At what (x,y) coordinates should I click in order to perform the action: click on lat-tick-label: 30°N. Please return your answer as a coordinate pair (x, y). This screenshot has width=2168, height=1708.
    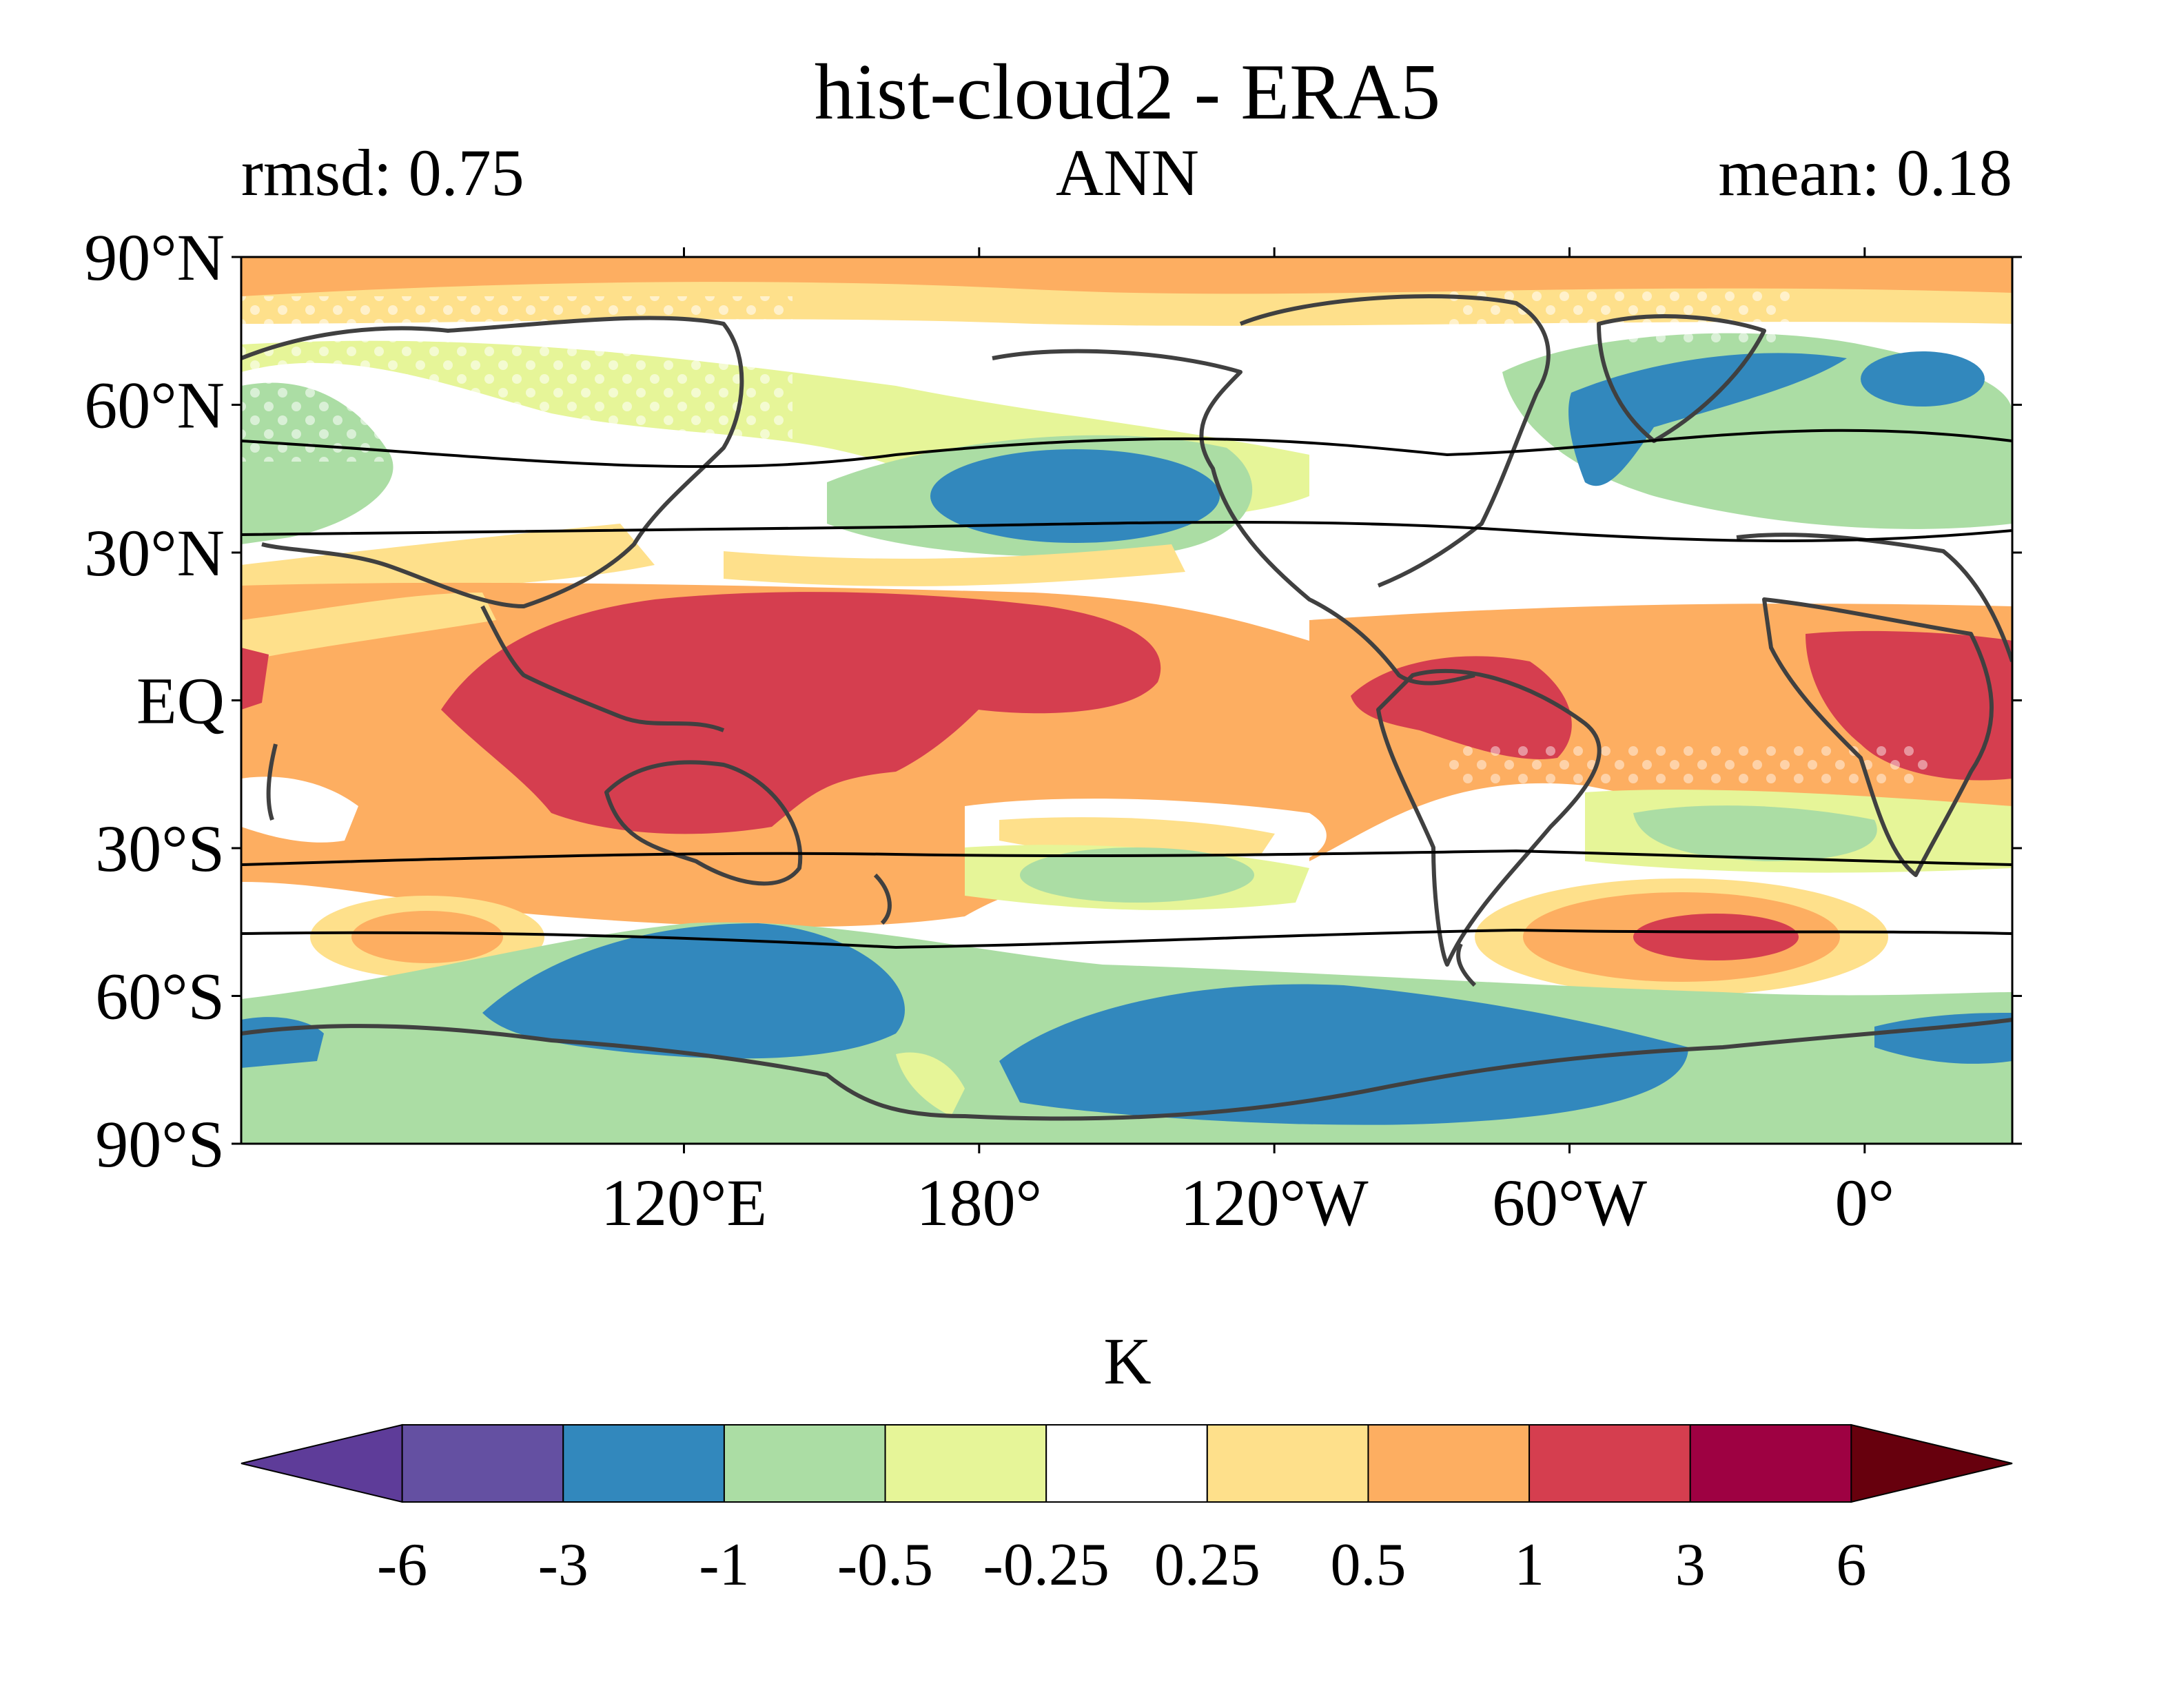
    Looking at the image, I should click on (154, 553).